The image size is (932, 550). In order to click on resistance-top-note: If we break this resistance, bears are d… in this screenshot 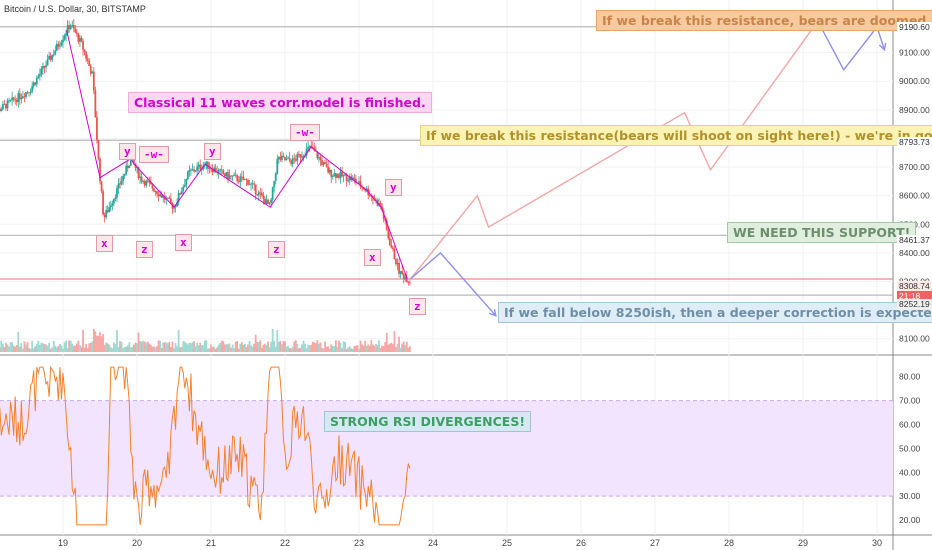, I will do `click(764, 20)`.